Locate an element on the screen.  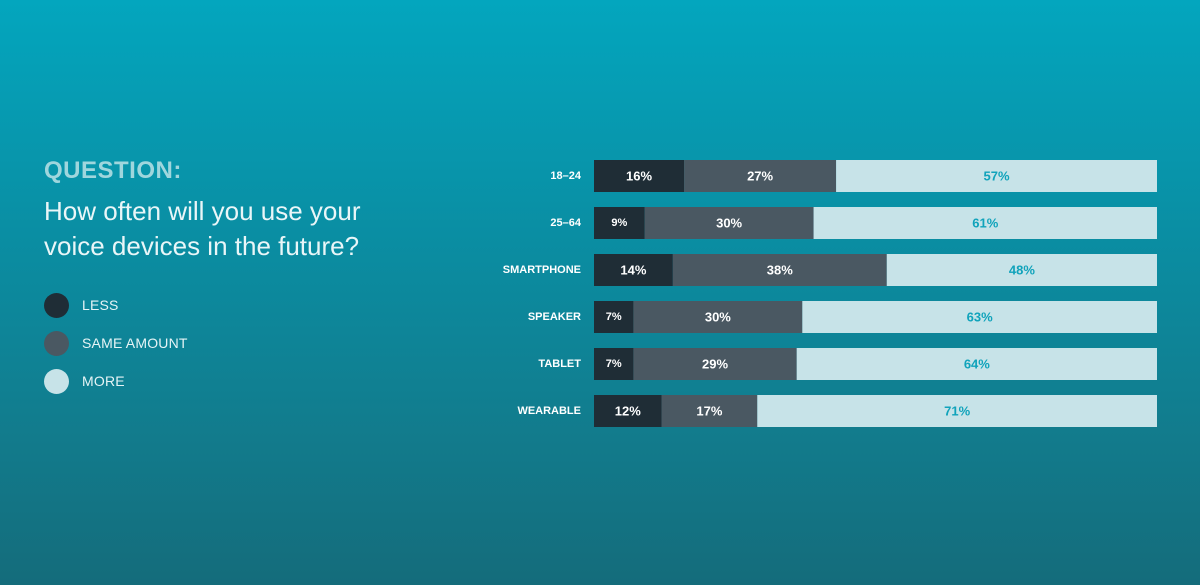
data-label-smartphone-more: 48% is located at coordinates (1022, 270).